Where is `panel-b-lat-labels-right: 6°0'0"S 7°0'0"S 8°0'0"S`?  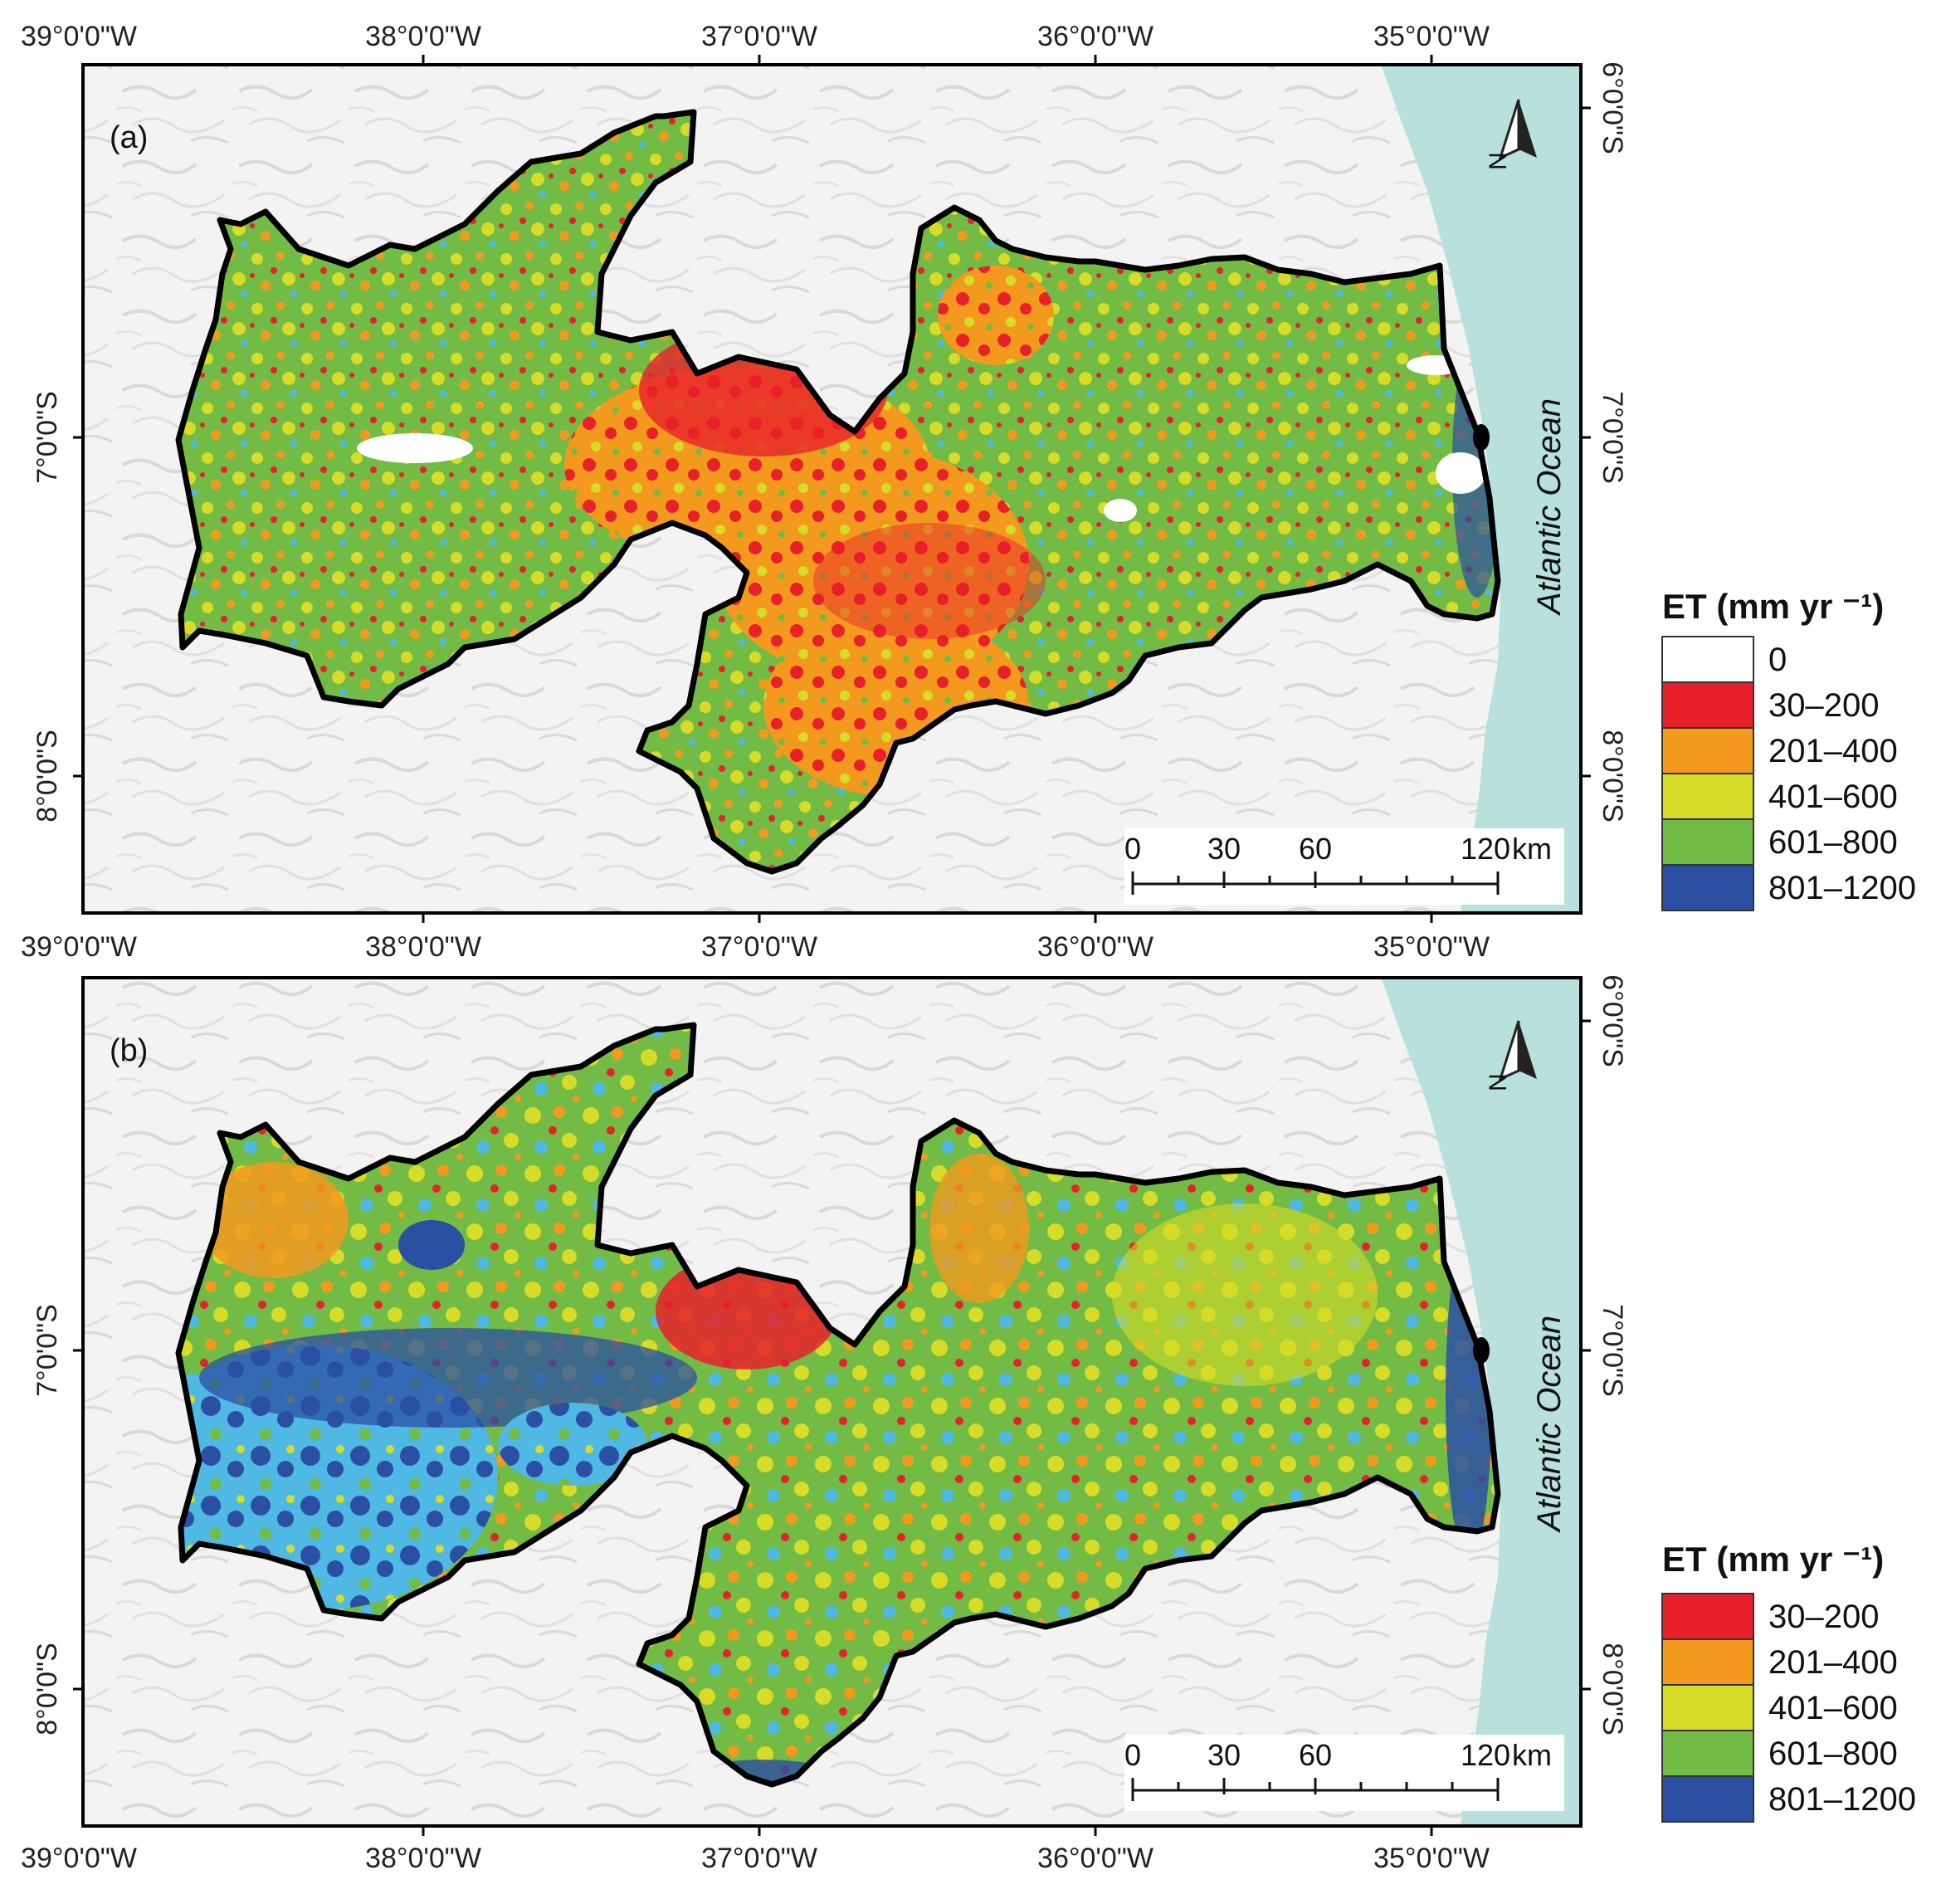
panel-b-lat-labels-right: 6°0'0"S 7°0'0"S 8°0'0"S is located at coordinates (1613, 1355).